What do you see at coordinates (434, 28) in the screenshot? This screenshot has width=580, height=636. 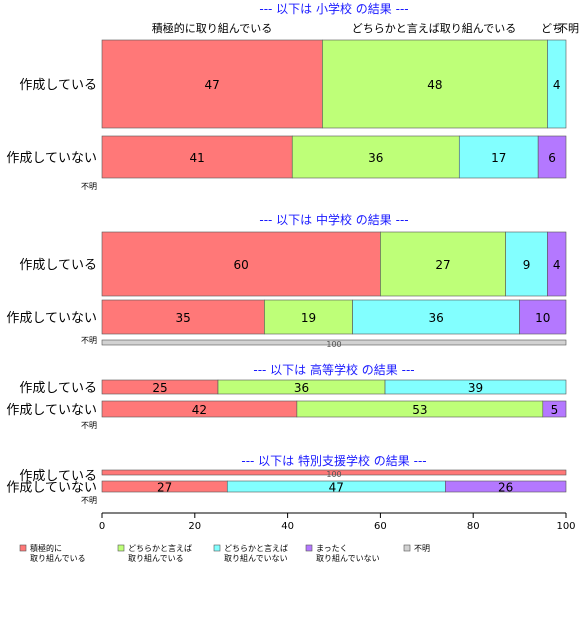 I see `category-header: どちらかと言えば取り組んでいる` at bounding box center [434, 28].